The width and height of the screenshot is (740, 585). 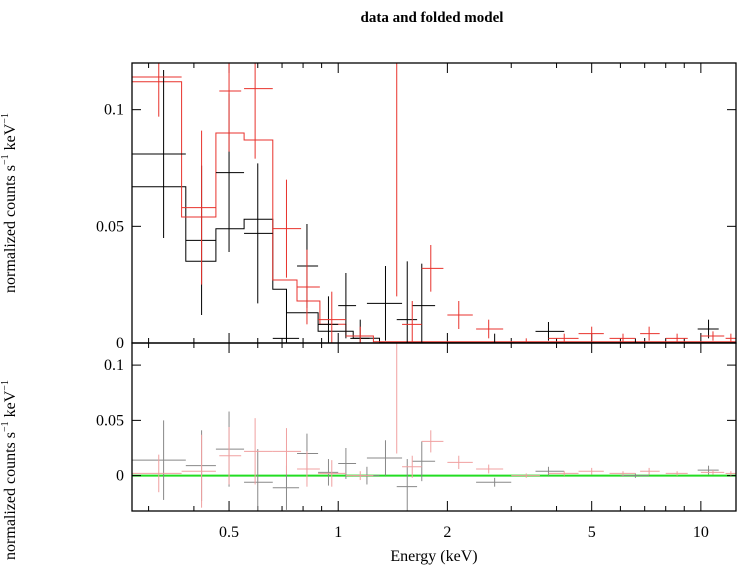 What do you see at coordinates (9, 470) in the screenshot?
I see `bottom-panel-y-axis-label: normalized counts s−1 keV−1` at bounding box center [9, 470].